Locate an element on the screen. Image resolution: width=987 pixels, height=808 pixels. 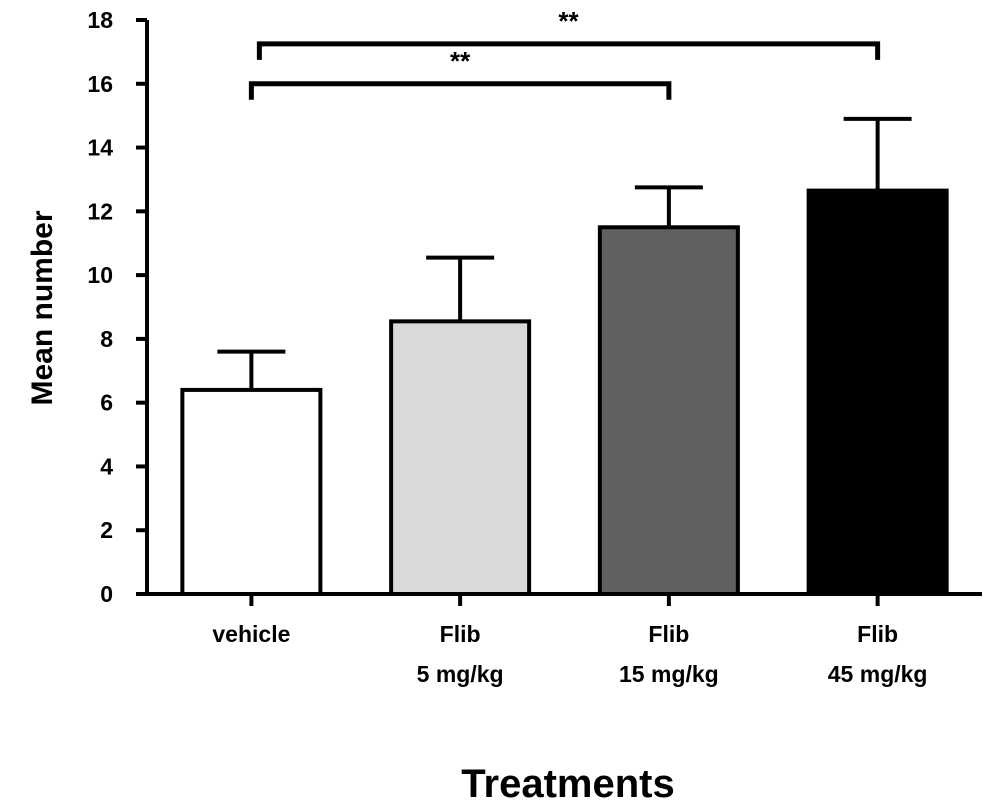
y-ticks-layer: 0 2 4 6 8 10 12 14 16 18 is located at coordinates (117, 307).